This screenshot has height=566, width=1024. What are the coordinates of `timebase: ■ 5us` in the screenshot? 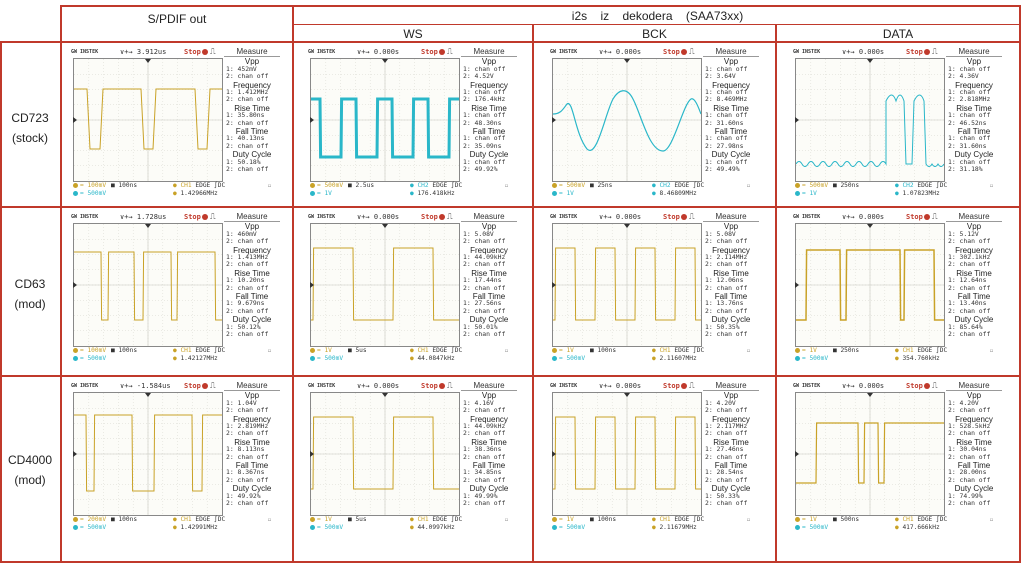 It's located at (357, 350).